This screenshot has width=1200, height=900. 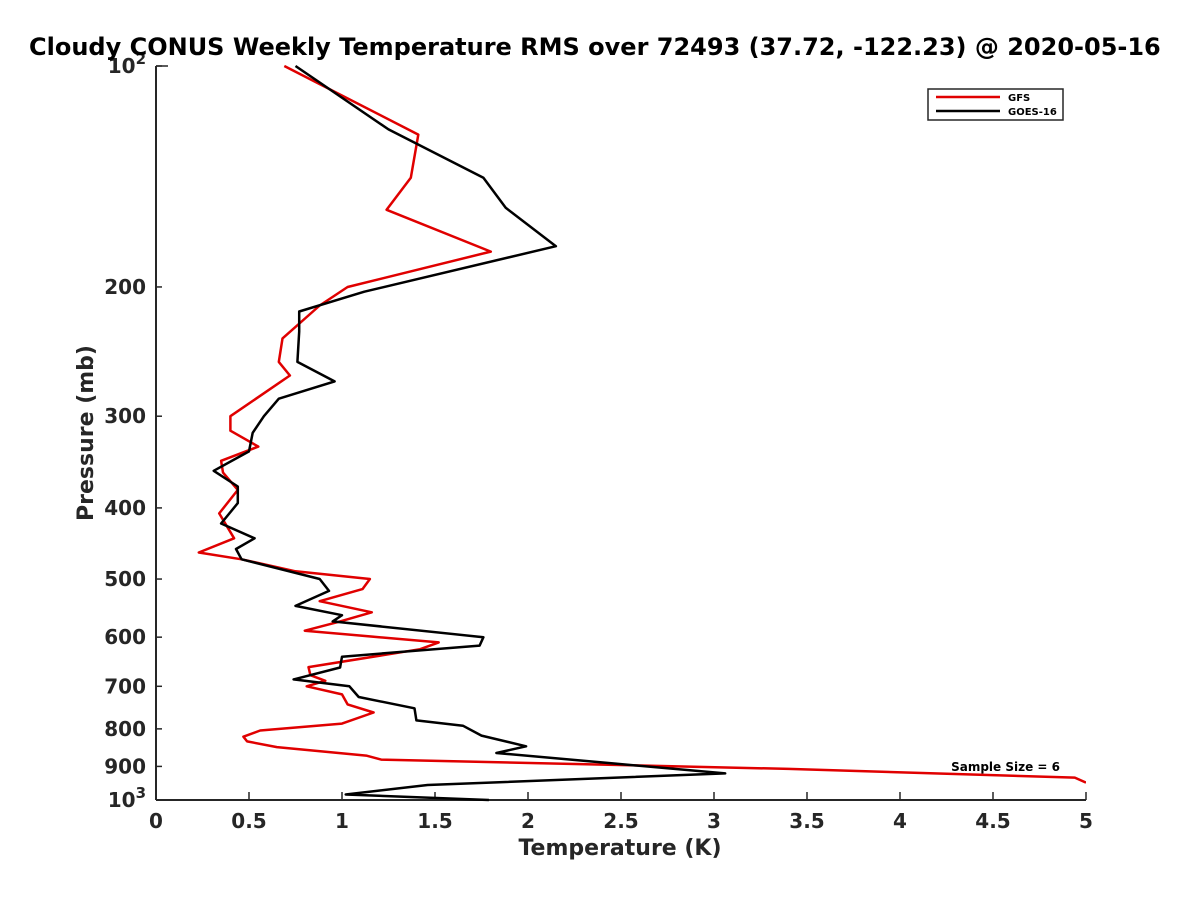 I want to click on sample-size-annotation: Sample Size = 6, so click(x=1005, y=767).